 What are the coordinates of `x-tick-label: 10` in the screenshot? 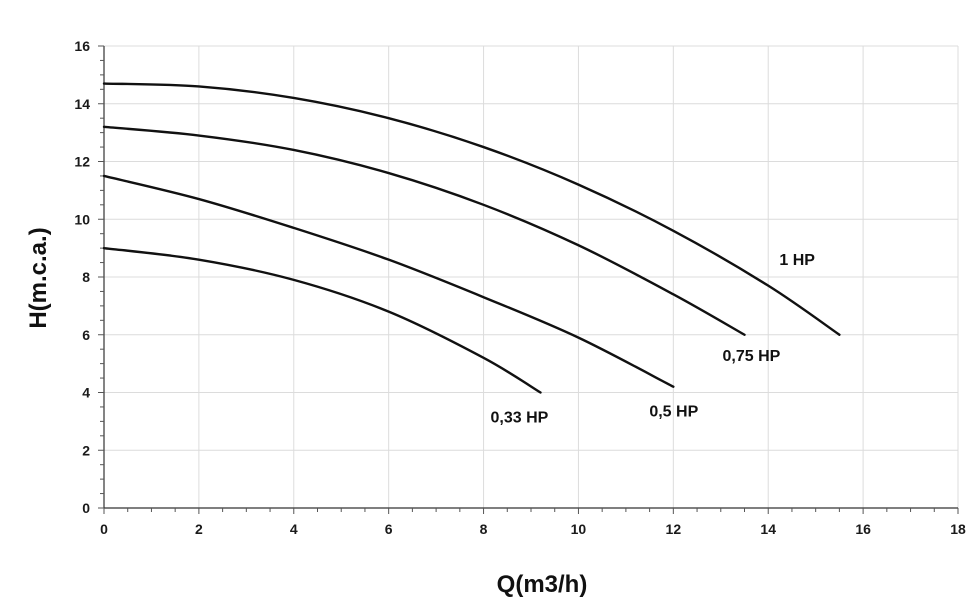 It's located at (579, 529).